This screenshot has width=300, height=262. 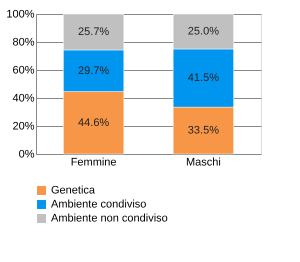 I want to click on y-tick-label: 0%, so click(x=26, y=154).